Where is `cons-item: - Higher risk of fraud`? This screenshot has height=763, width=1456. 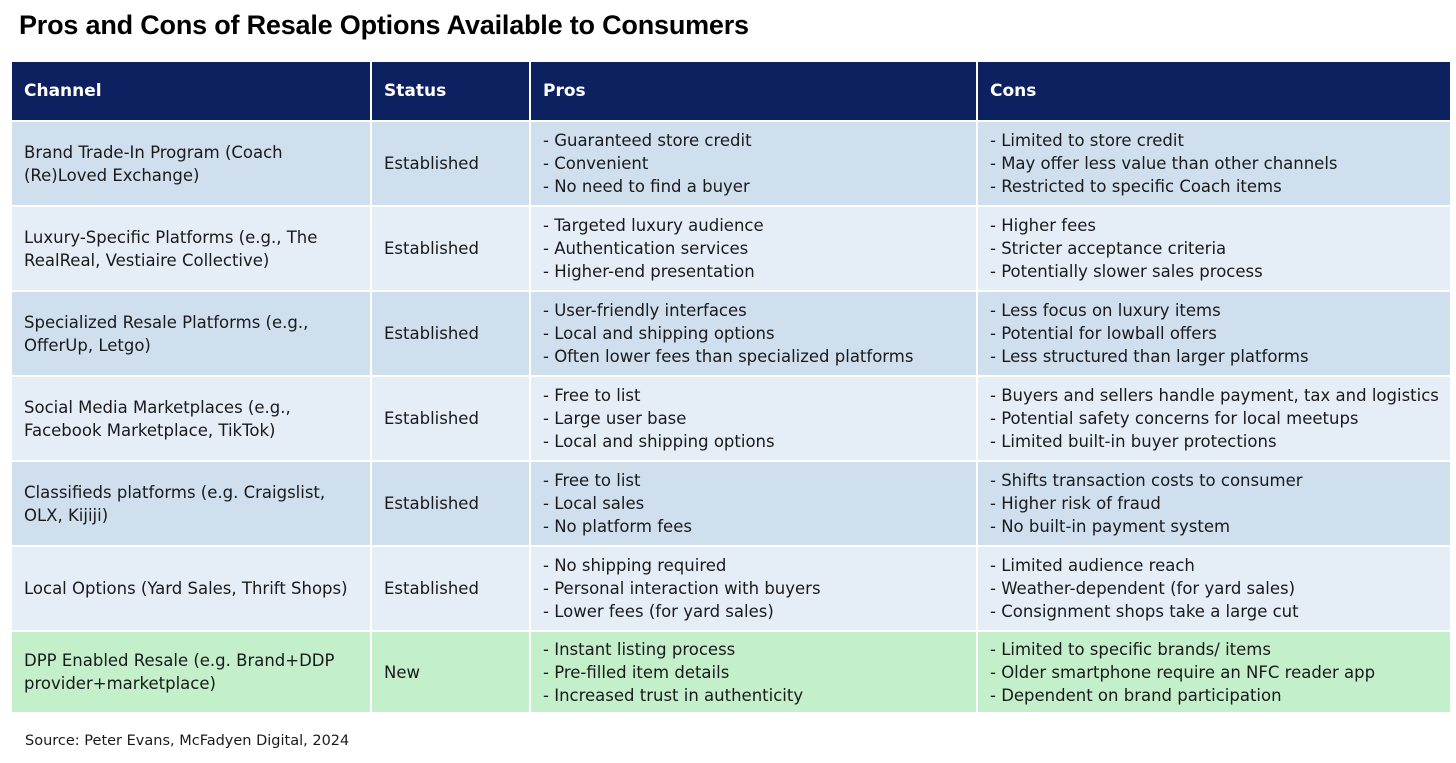
cons-item: - Higher risk of fraud is located at coordinates (1075, 503).